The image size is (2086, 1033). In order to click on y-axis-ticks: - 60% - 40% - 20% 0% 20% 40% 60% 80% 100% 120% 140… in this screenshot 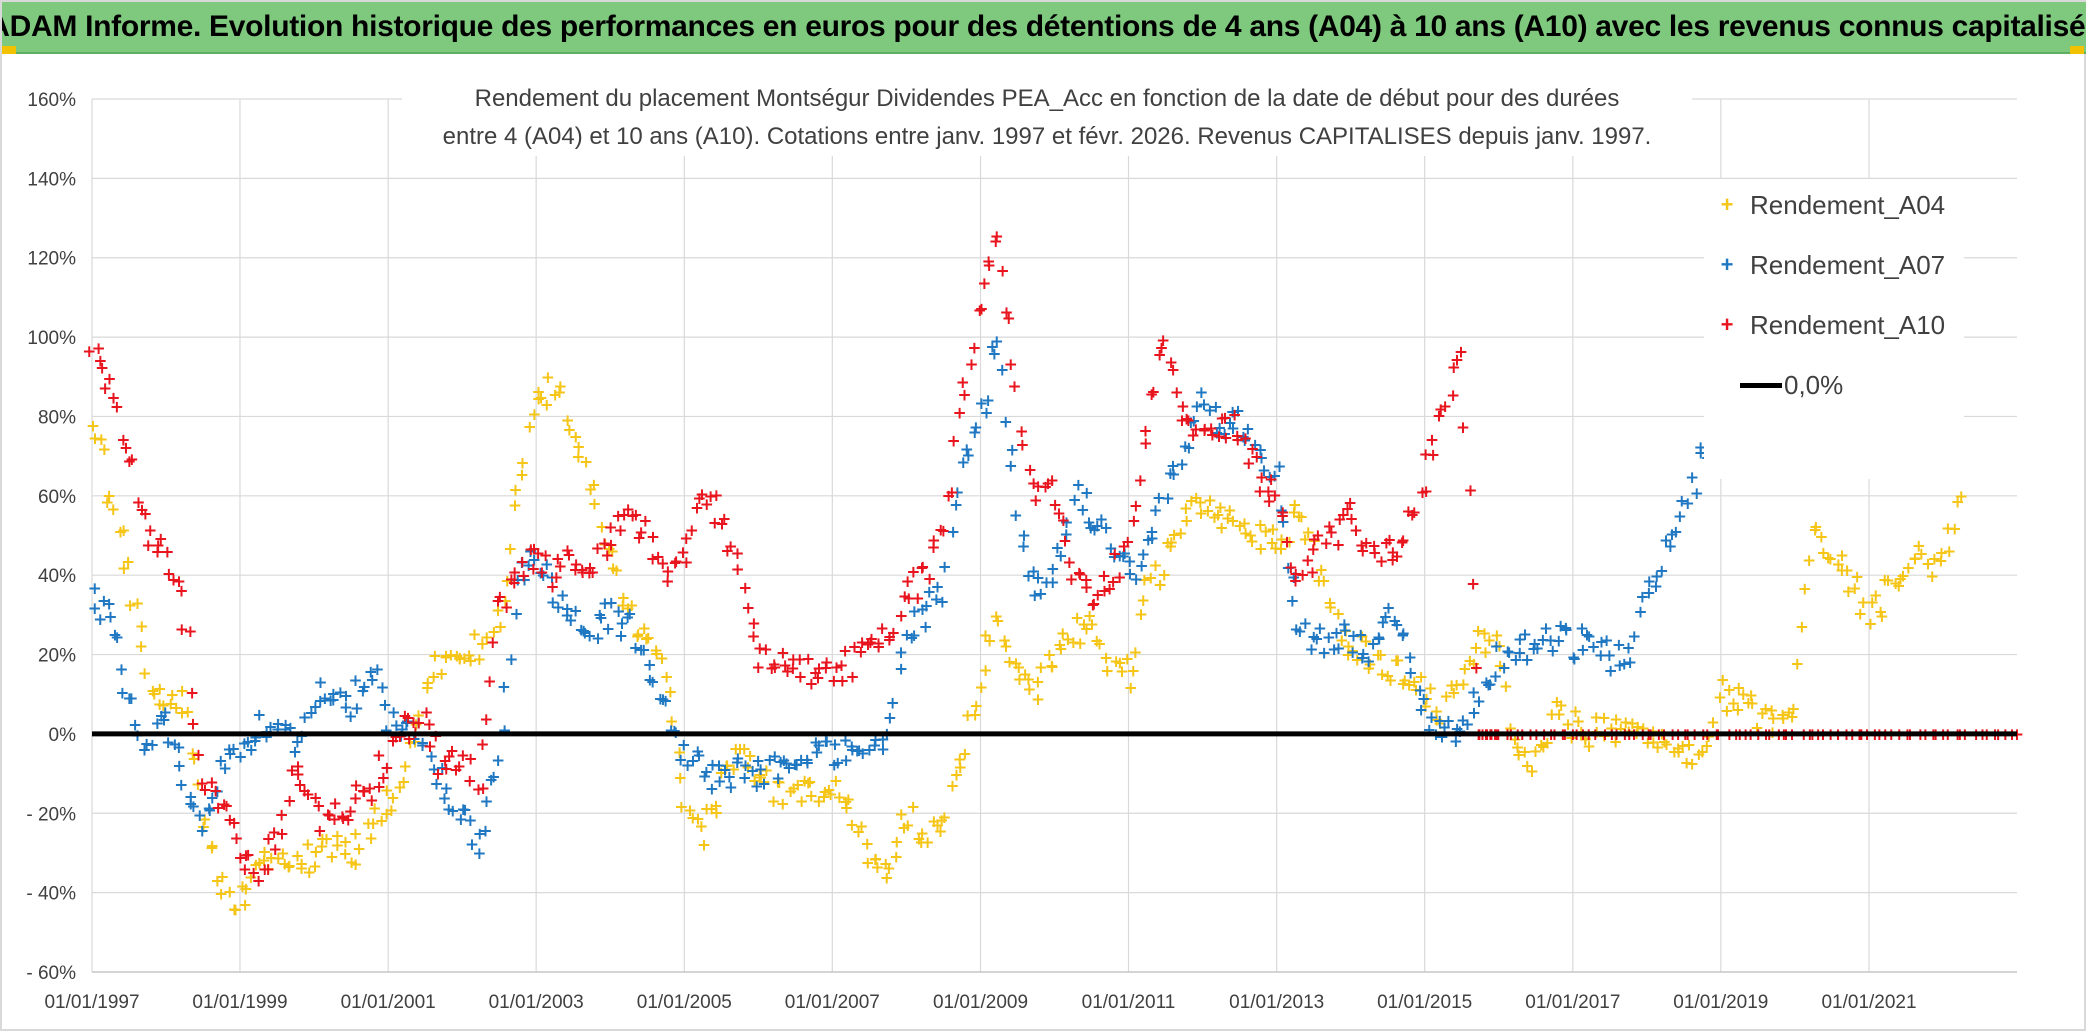, I will do `click(51, 537)`.